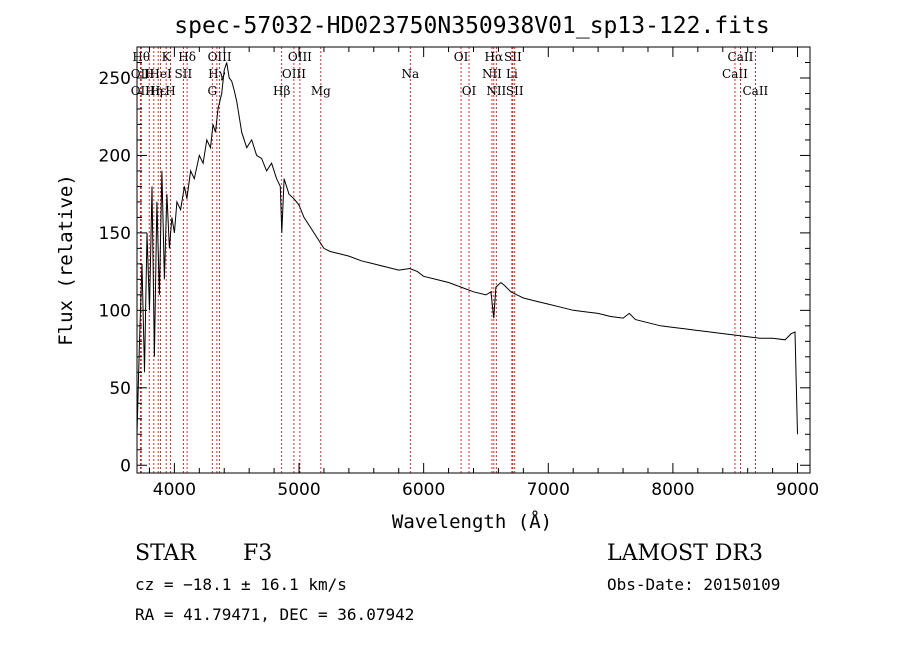 This screenshot has width=900, height=649. I want to click on line-marker-label: Hε, so click(158, 91).